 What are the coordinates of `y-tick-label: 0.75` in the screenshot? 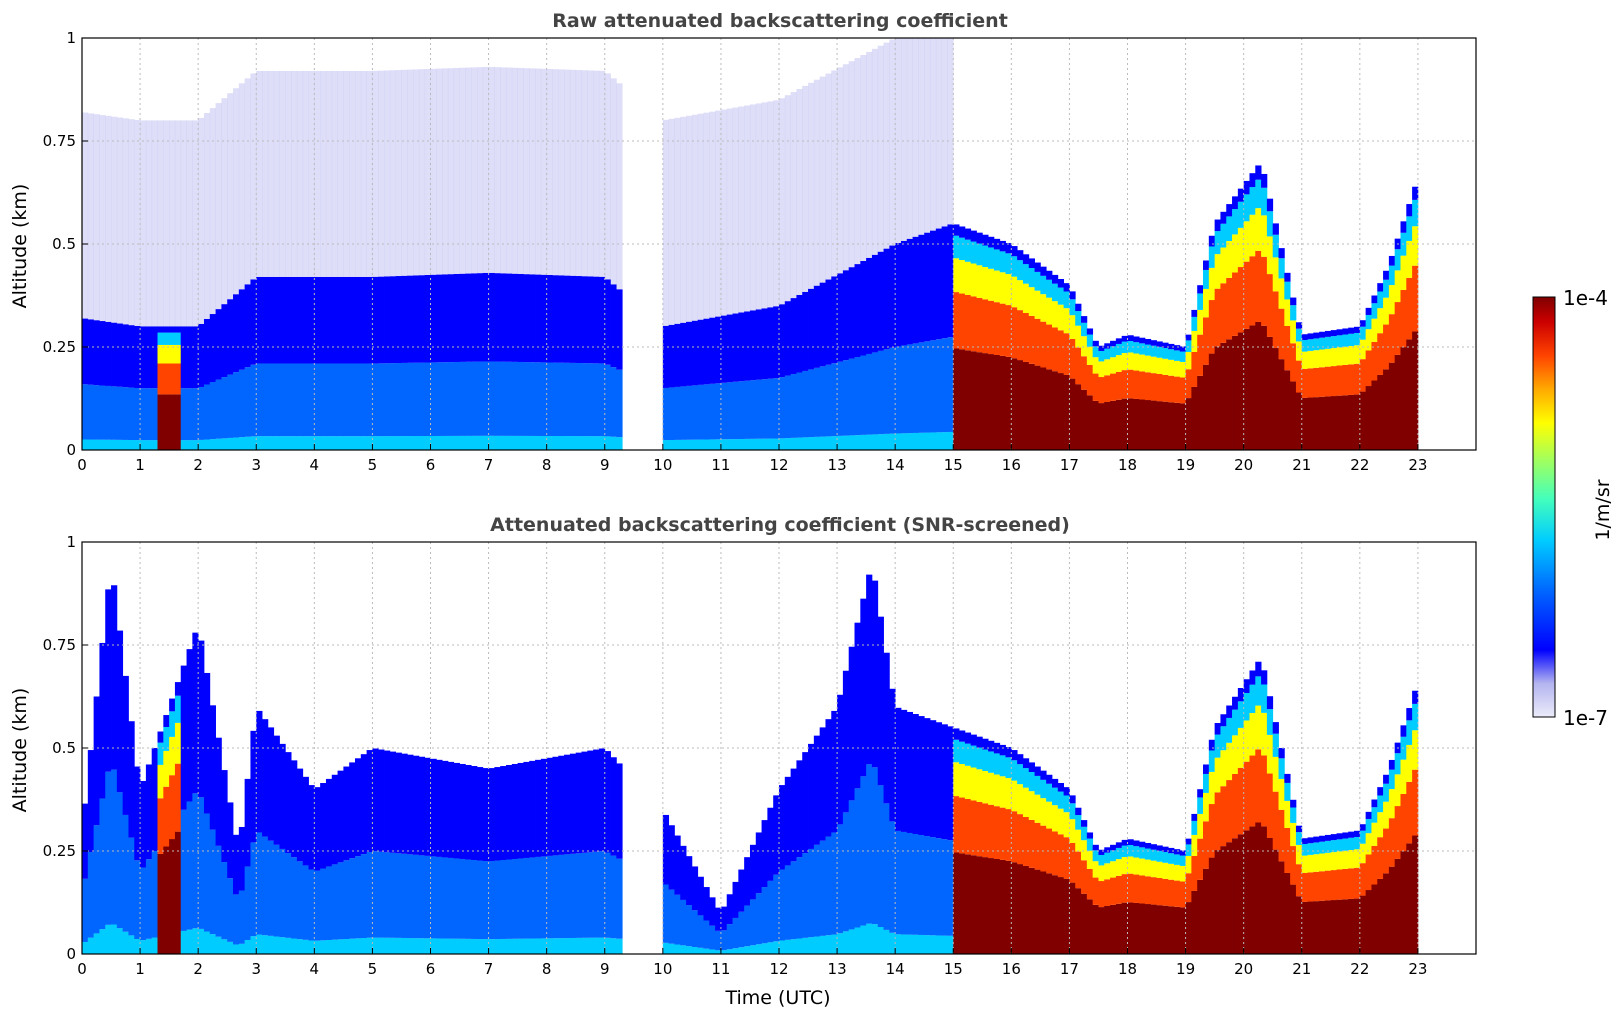 It's located at (59, 141).